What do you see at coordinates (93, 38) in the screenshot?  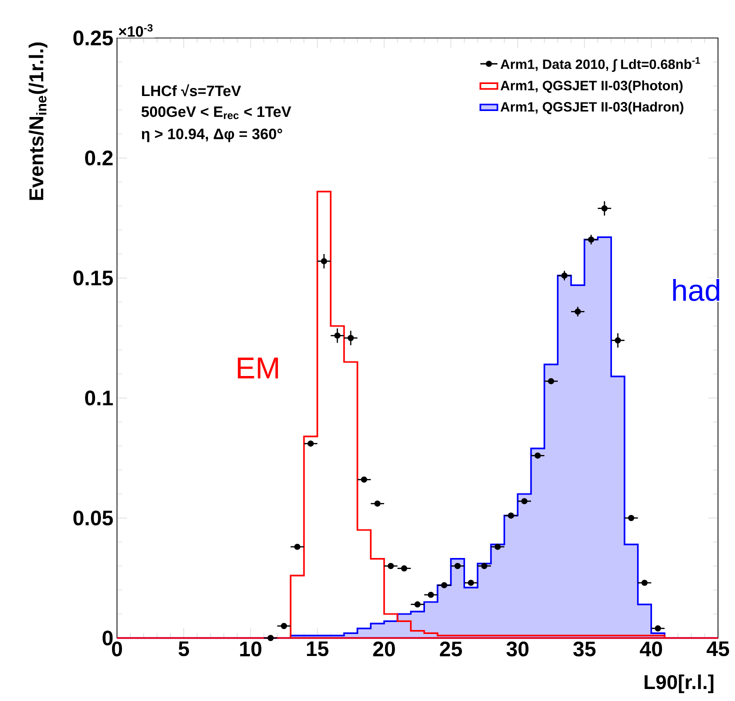 I see `y-tick-label: 0.25` at bounding box center [93, 38].